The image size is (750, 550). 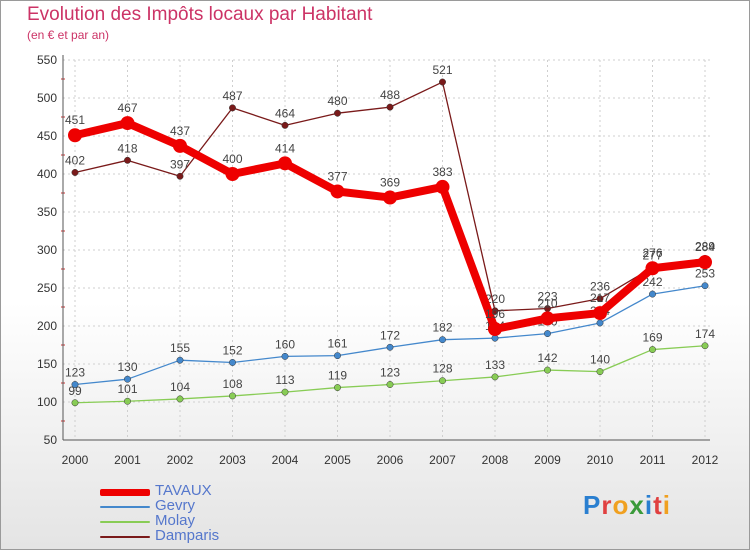 I want to click on x-tick-label: 2004, so click(x=285, y=460).